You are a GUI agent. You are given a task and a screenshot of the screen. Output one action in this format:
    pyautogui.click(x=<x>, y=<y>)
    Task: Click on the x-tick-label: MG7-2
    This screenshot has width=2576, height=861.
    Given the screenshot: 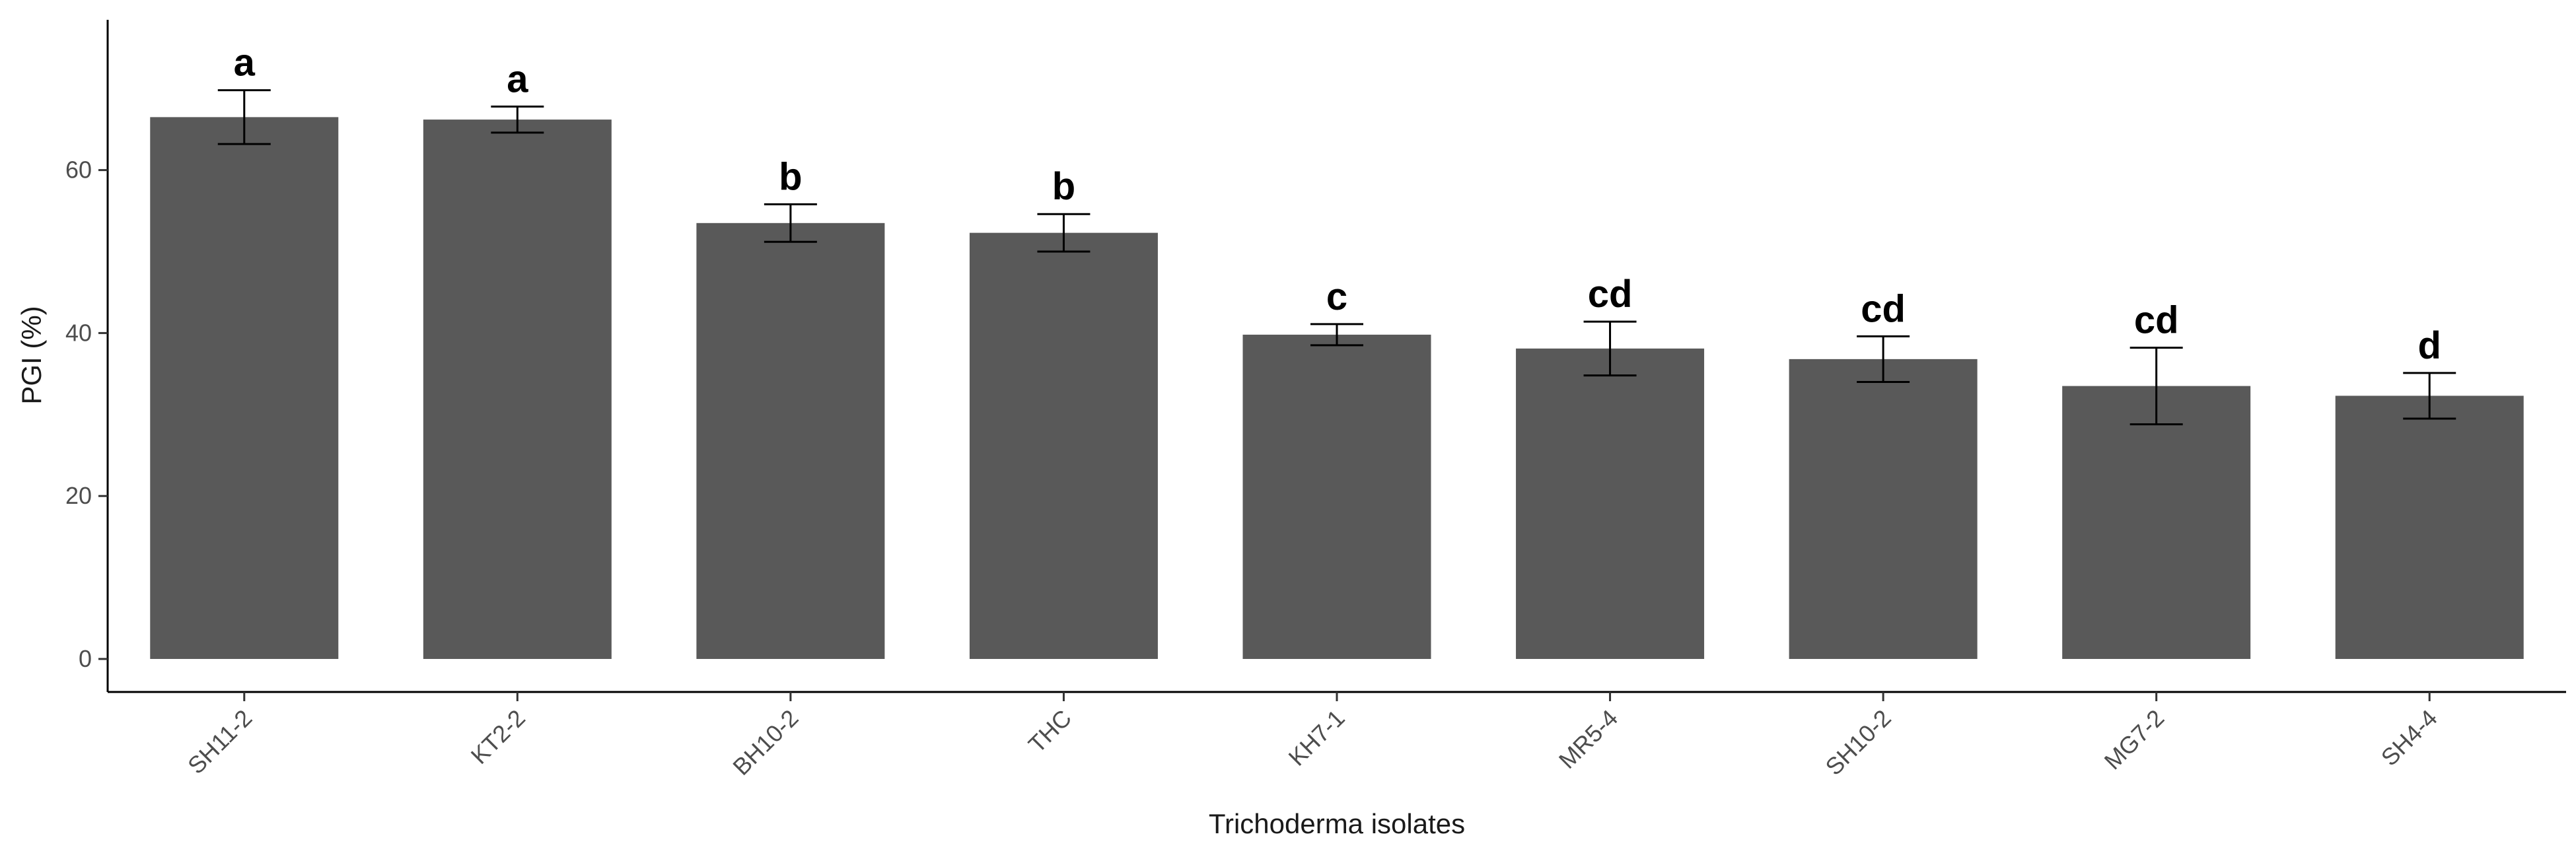 What is the action you would take?
    pyautogui.click(x=2134, y=740)
    